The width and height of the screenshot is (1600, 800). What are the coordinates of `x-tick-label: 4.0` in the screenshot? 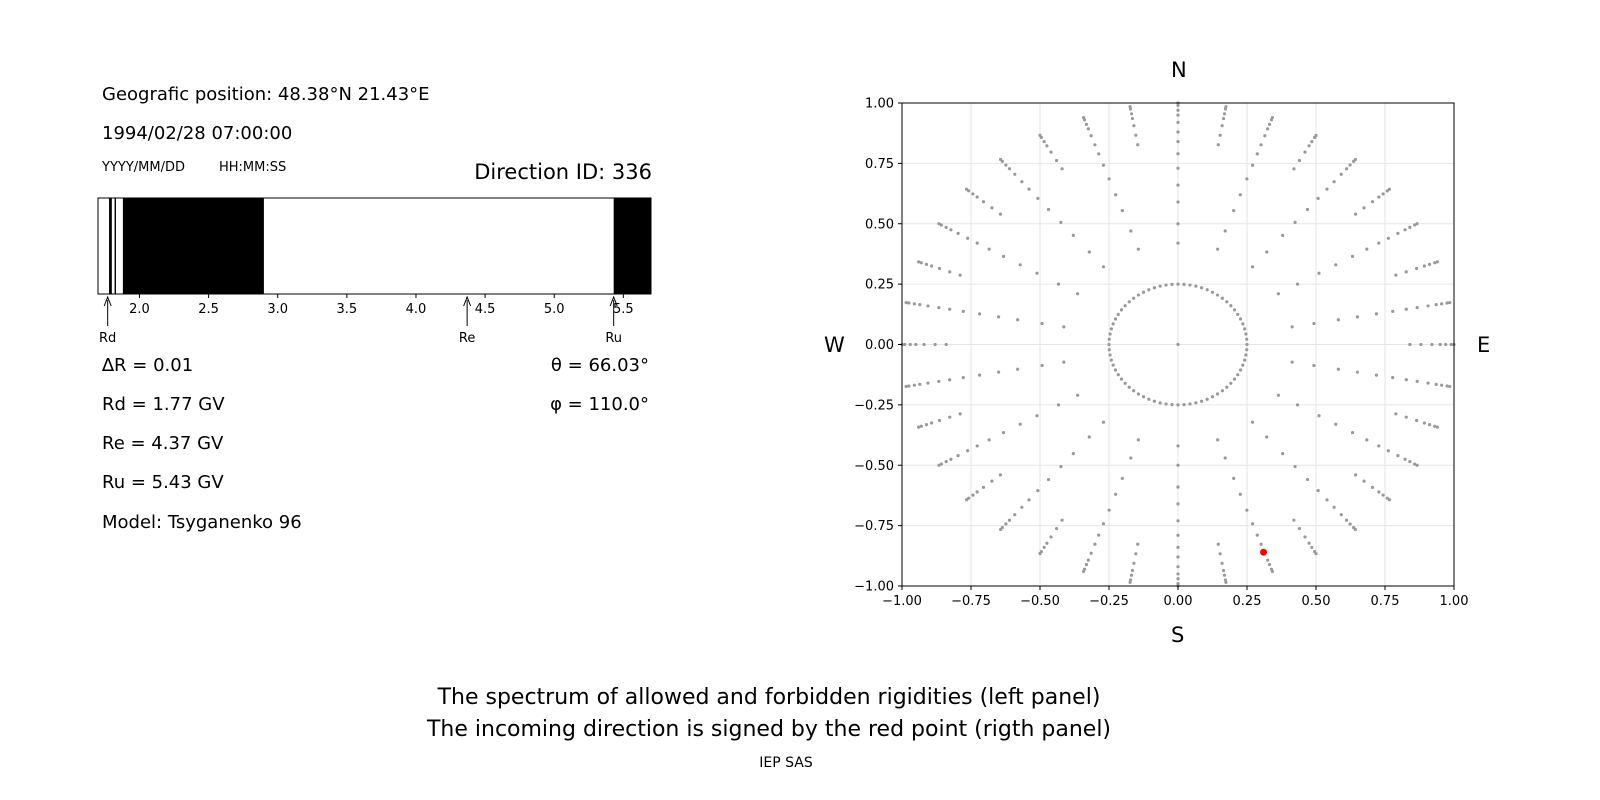 It's located at (416, 309).